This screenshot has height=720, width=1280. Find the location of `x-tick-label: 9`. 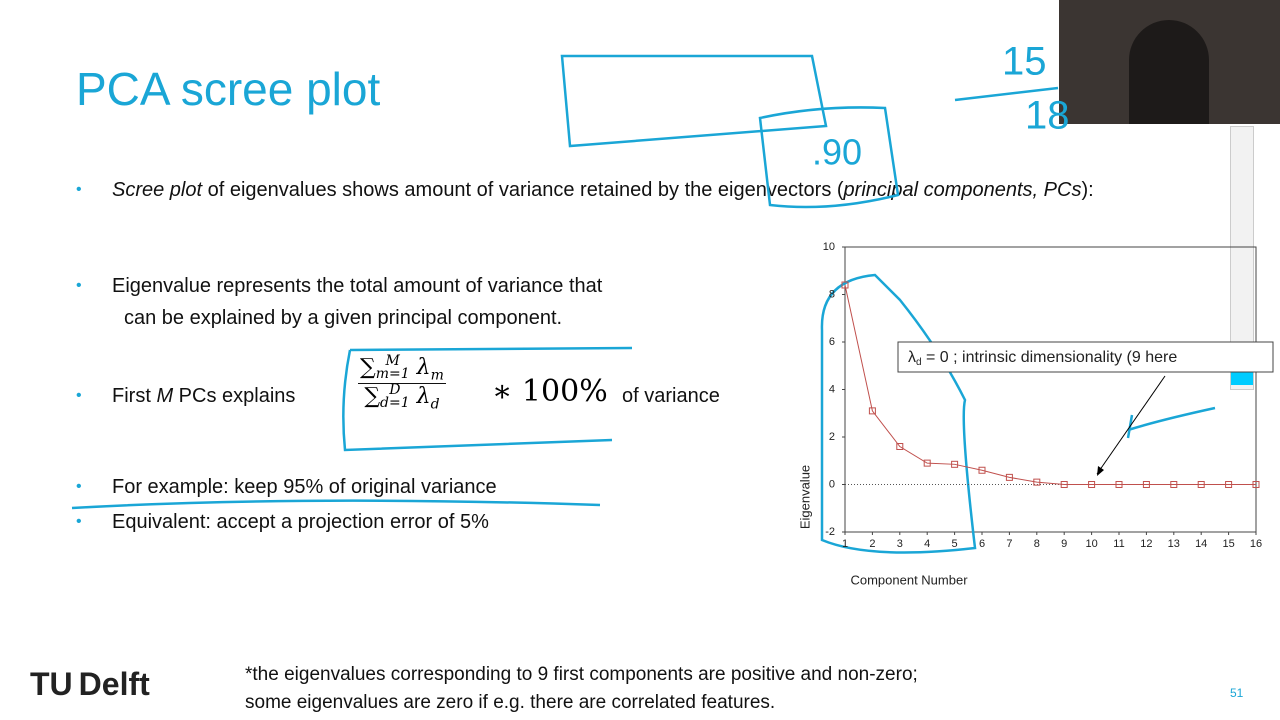

x-tick-label: 9 is located at coordinates (1064, 544).